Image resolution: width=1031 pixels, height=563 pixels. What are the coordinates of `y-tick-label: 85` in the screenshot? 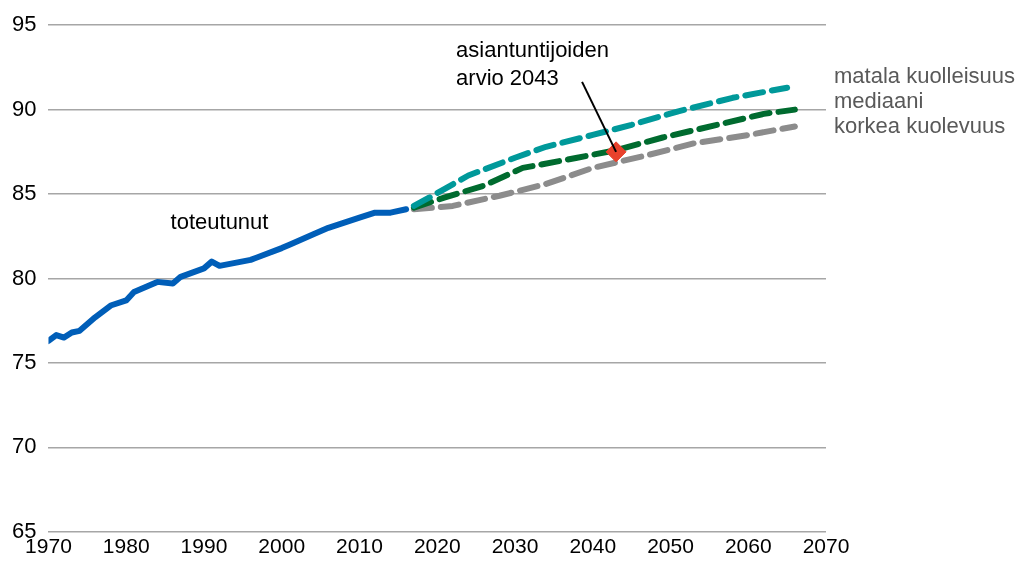 It's located at (24, 193).